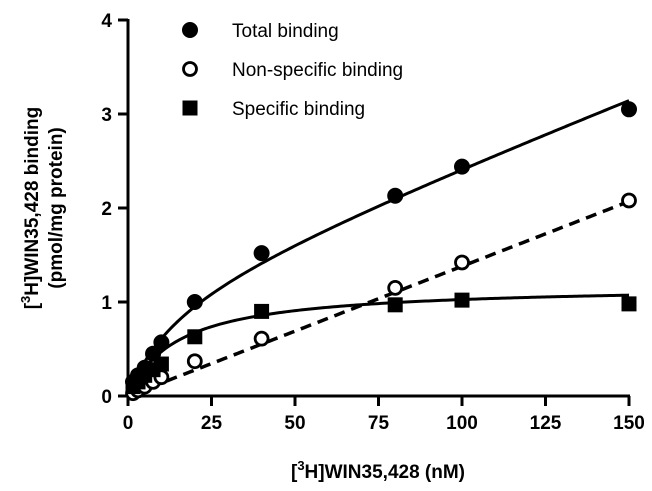 The image size is (652, 491). Describe the element at coordinates (462, 423) in the screenshot. I see `x-tick-label: 100` at that location.